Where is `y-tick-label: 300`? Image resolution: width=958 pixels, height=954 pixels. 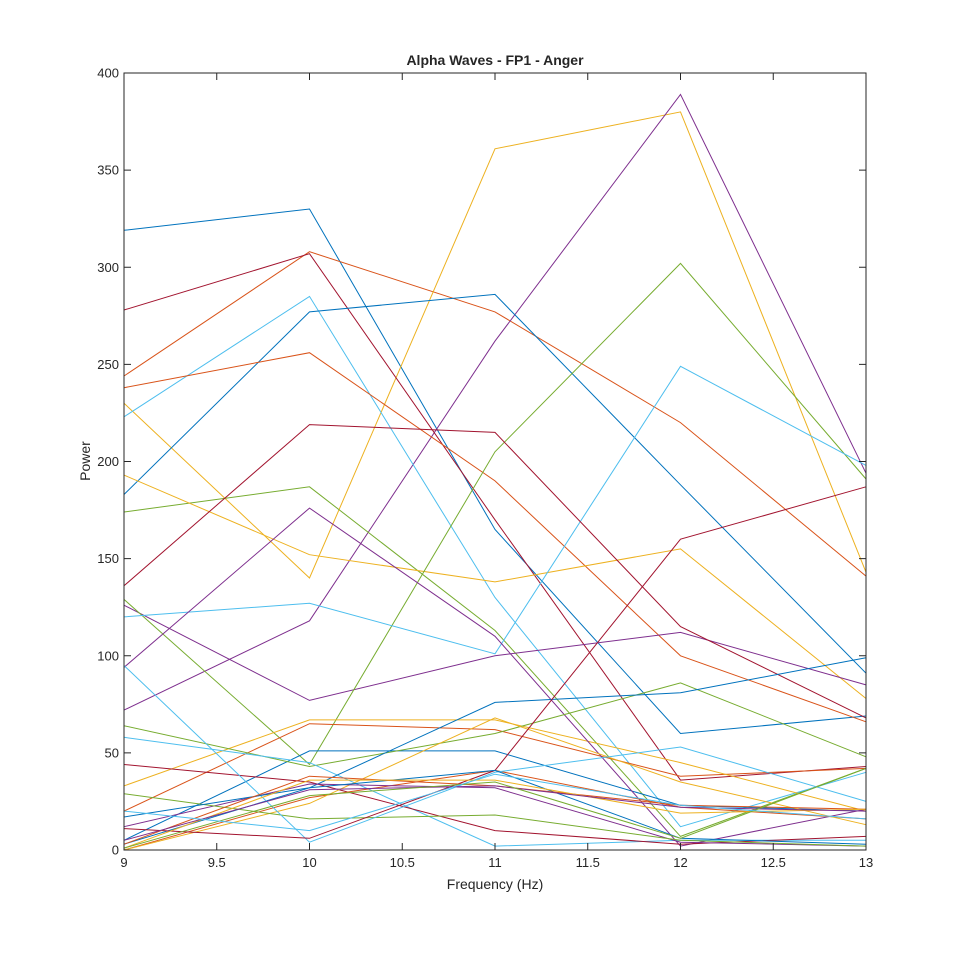
y-tick-label: 300 is located at coordinates (108, 267).